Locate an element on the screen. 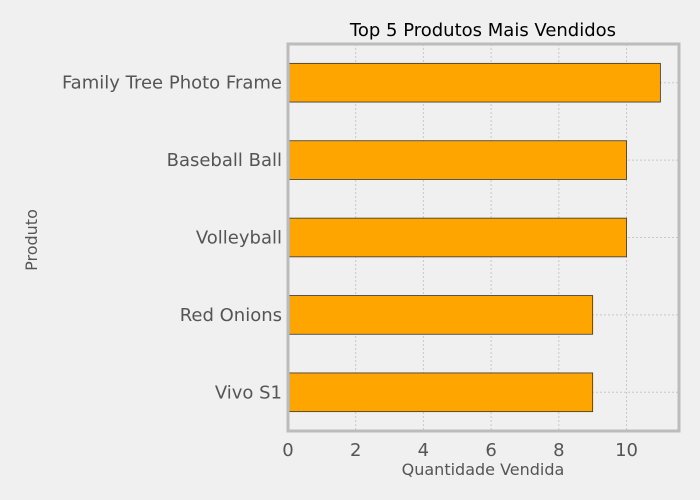 The image size is (700, 500). y-tick-label: Vivo S1 is located at coordinates (248, 392).